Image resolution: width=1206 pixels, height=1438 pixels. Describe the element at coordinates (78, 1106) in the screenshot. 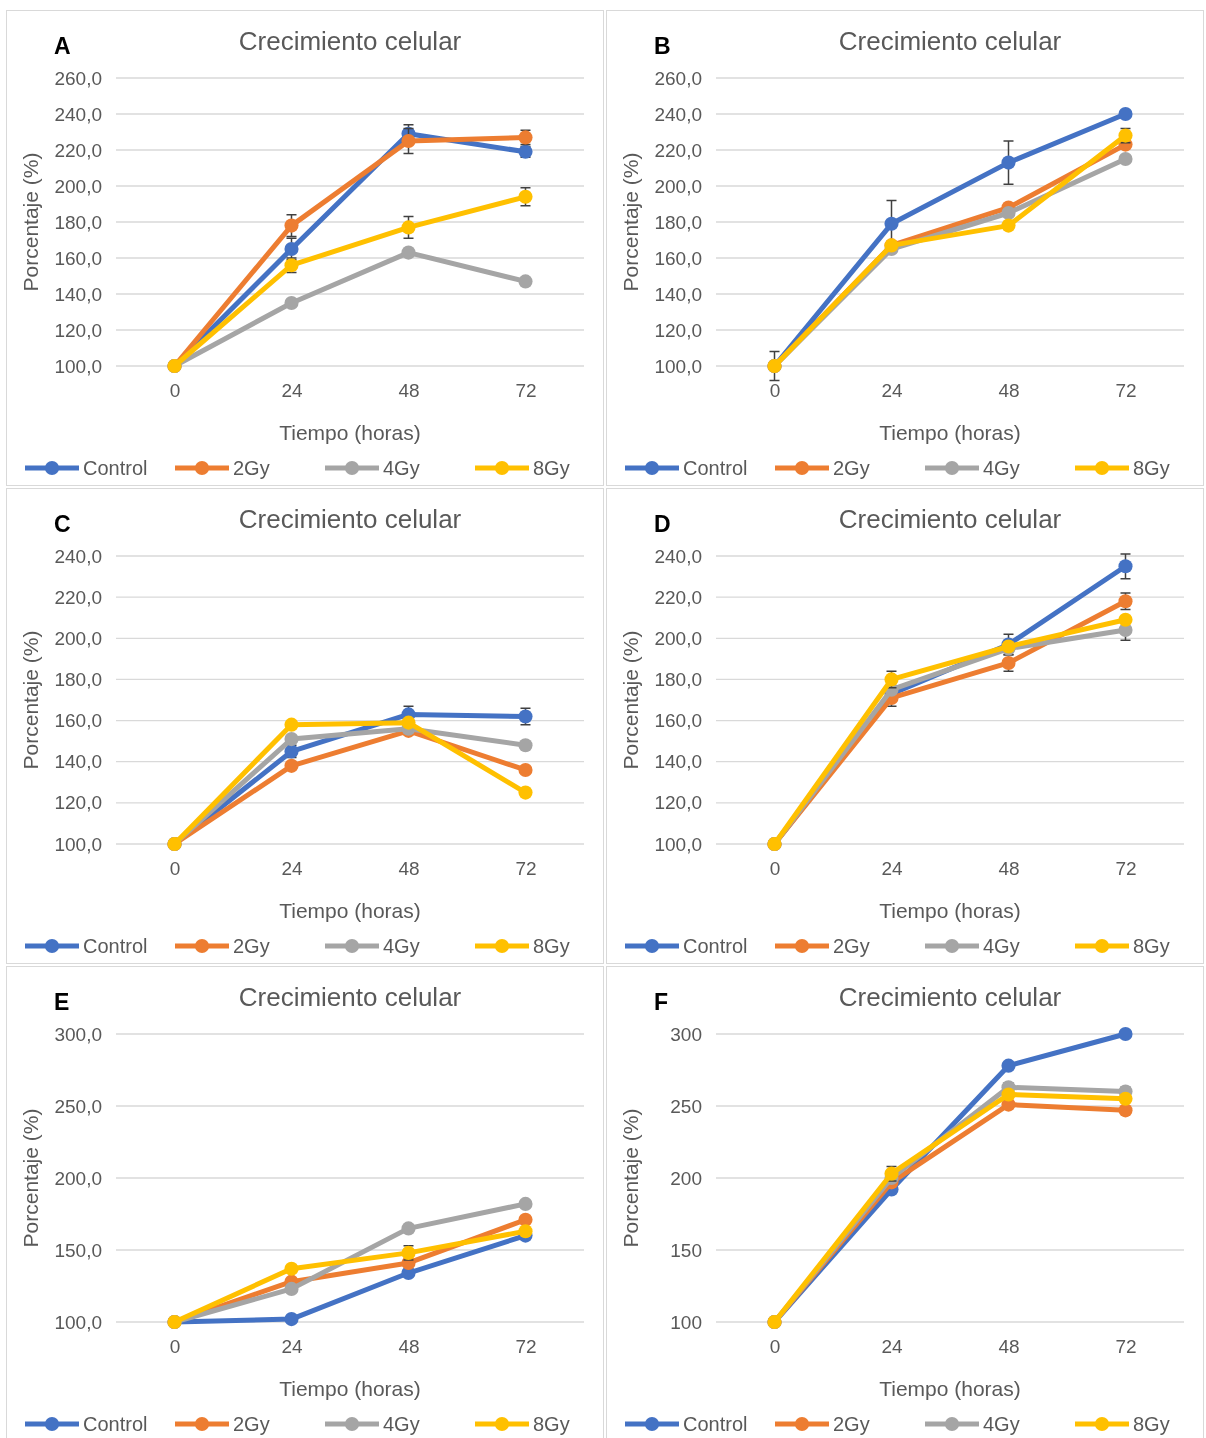

I see `y-tick-label: 250,0` at that location.